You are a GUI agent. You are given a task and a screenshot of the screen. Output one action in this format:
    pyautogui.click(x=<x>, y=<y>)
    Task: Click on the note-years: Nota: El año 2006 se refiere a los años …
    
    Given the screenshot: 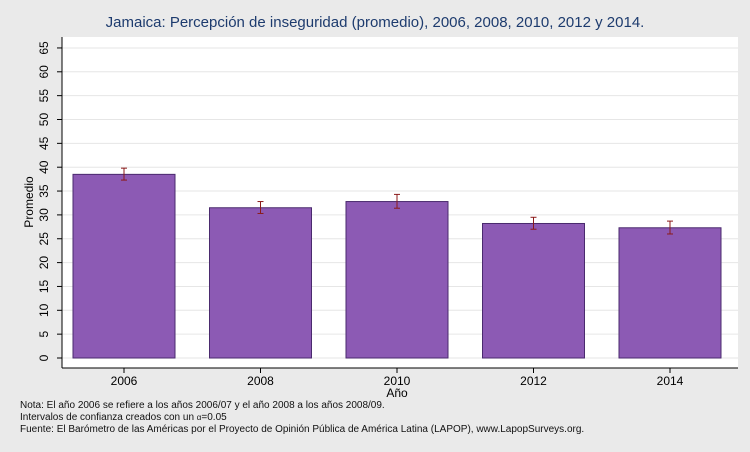 What is the action you would take?
    pyautogui.click(x=202, y=405)
    